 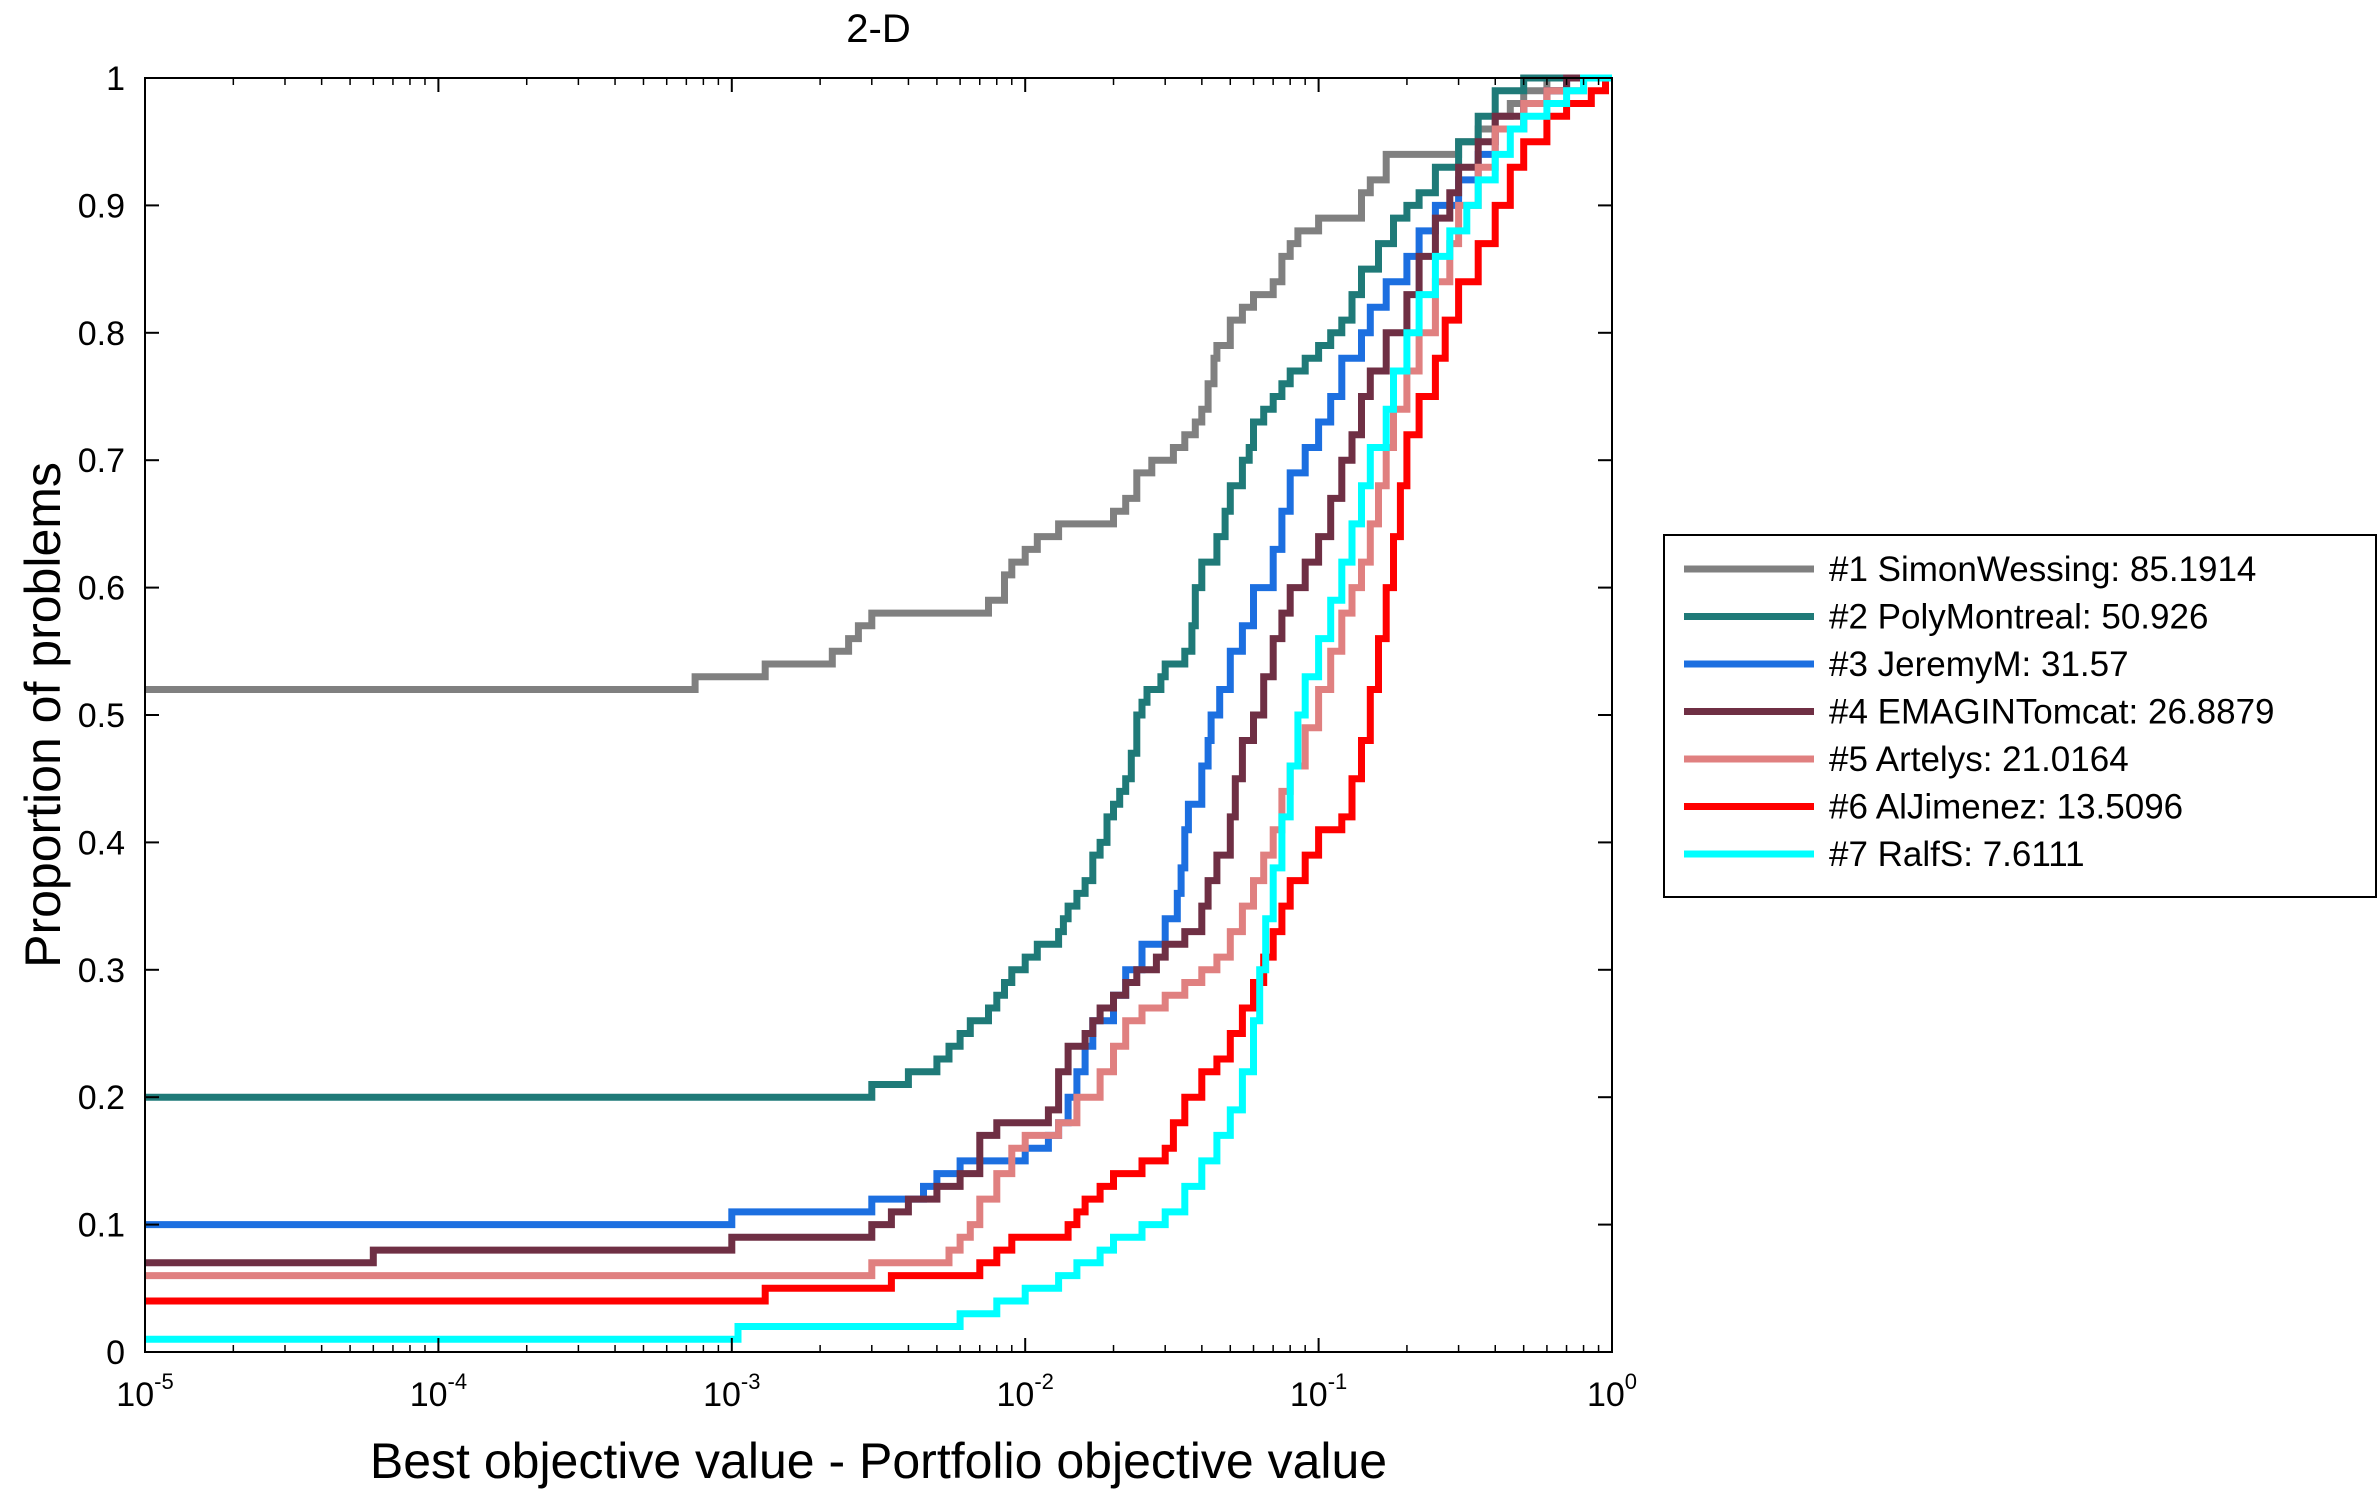 I want to click on x-tick-label: 10⁰, so click(x=1612, y=1391).